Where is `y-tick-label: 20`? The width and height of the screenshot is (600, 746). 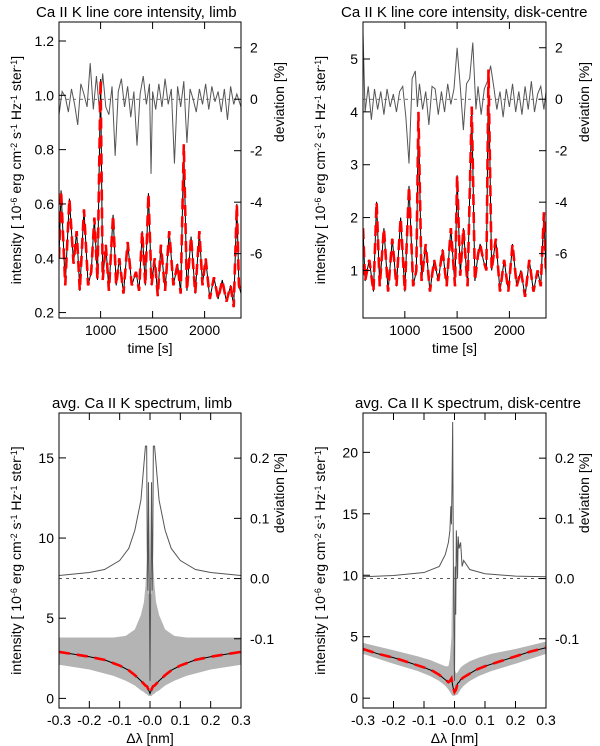
y-tick-label: 20 is located at coordinates (350, 452).